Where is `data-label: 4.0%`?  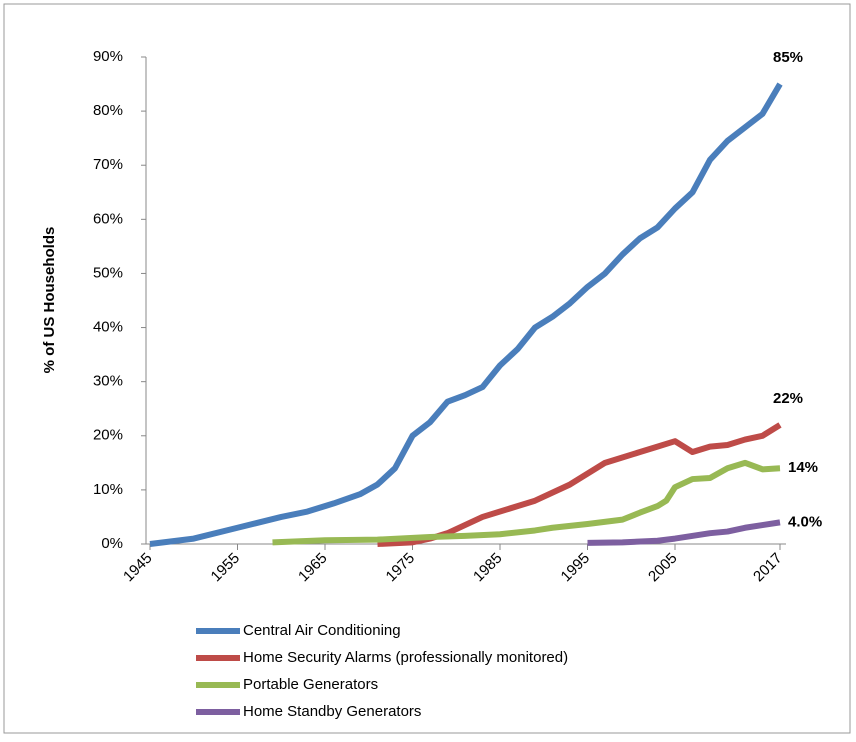 data-label: 4.0% is located at coordinates (805, 521).